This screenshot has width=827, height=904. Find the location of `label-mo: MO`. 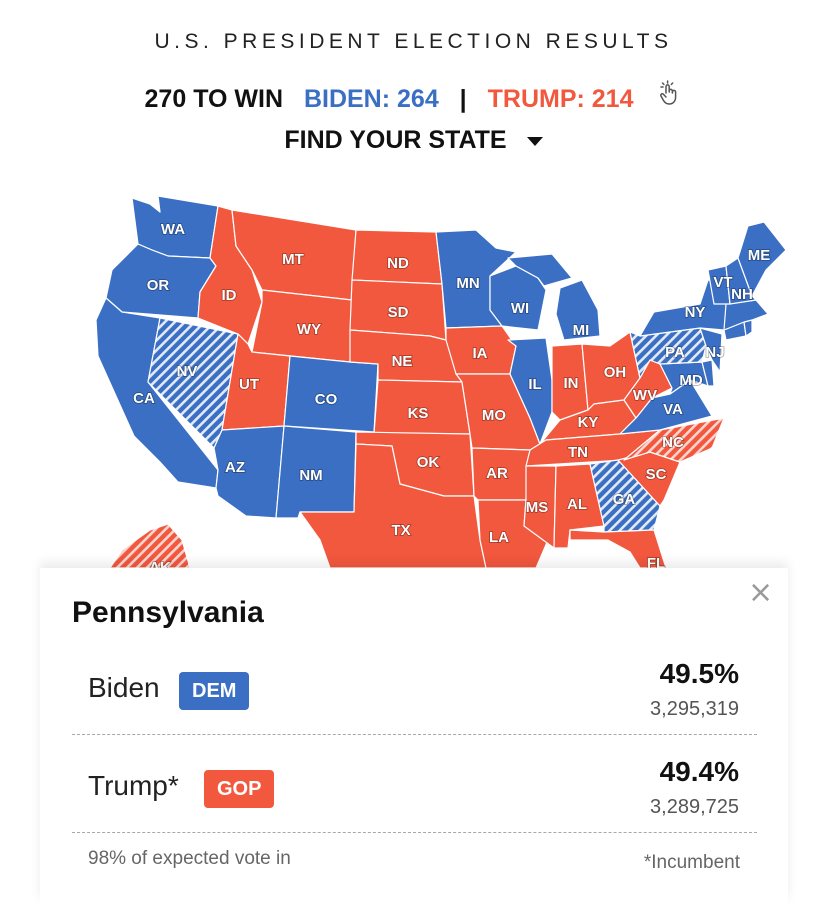

label-mo: MO is located at coordinates (494, 415).